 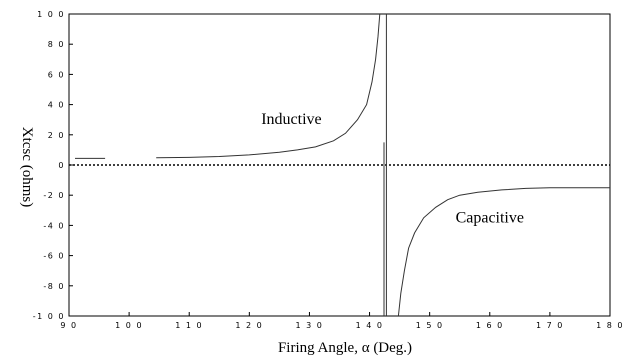 I want to click on x-tick-label: 1 8 0, so click(x=610, y=325).